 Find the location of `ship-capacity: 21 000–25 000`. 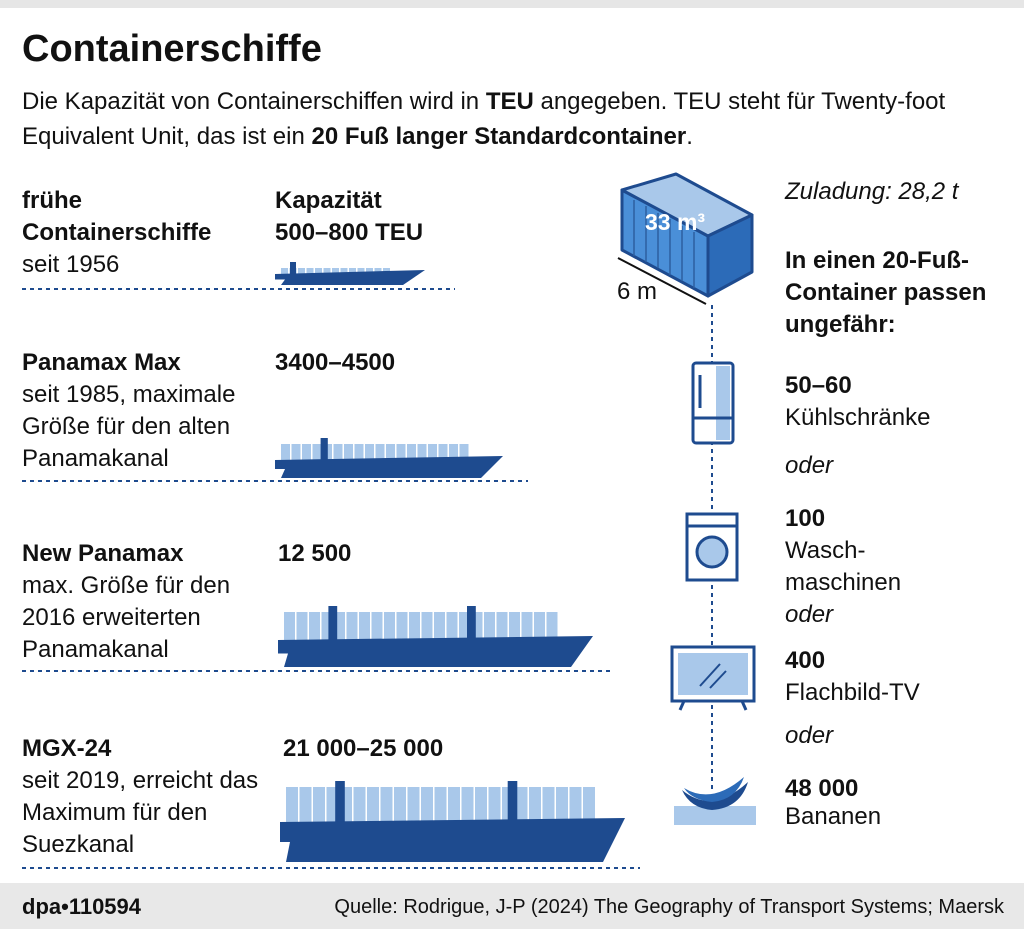

ship-capacity: 21 000–25 000 is located at coordinates (363, 748).